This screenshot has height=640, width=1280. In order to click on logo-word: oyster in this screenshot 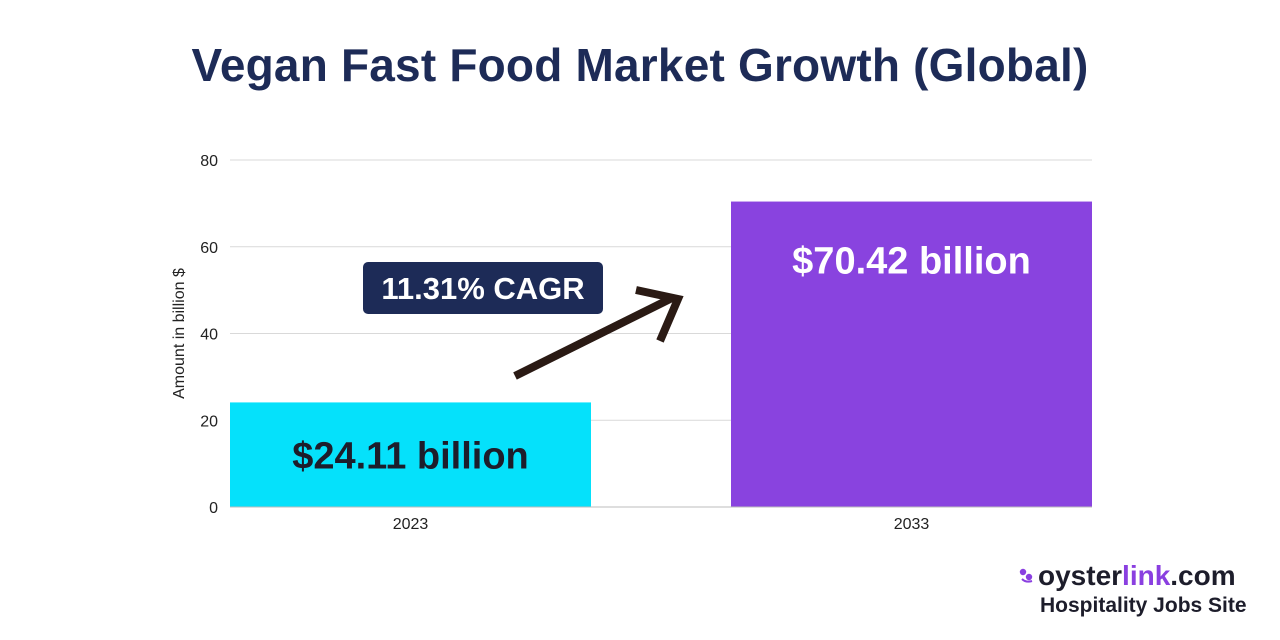, I will do `click(1080, 575)`.